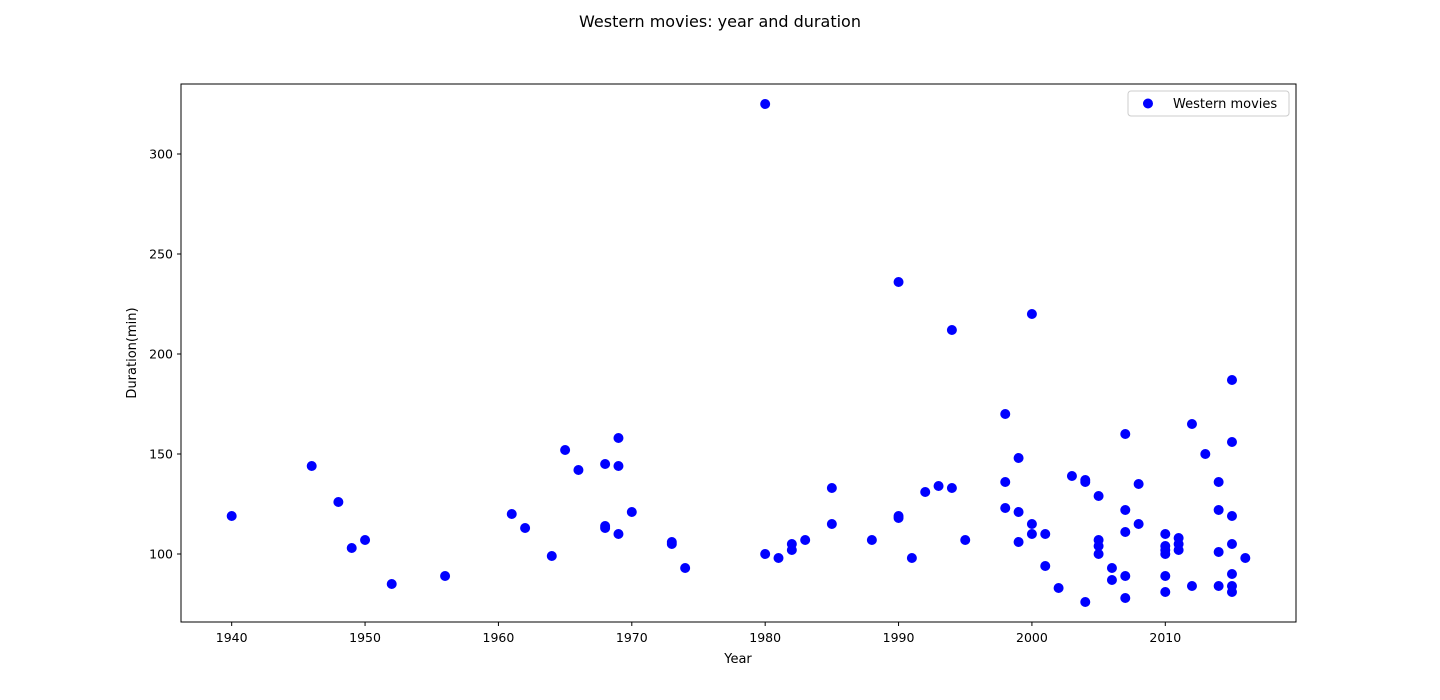 Image resolution: width=1440 pixels, height=700 pixels. I want to click on x-tick-label: 1990, so click(899, 637).